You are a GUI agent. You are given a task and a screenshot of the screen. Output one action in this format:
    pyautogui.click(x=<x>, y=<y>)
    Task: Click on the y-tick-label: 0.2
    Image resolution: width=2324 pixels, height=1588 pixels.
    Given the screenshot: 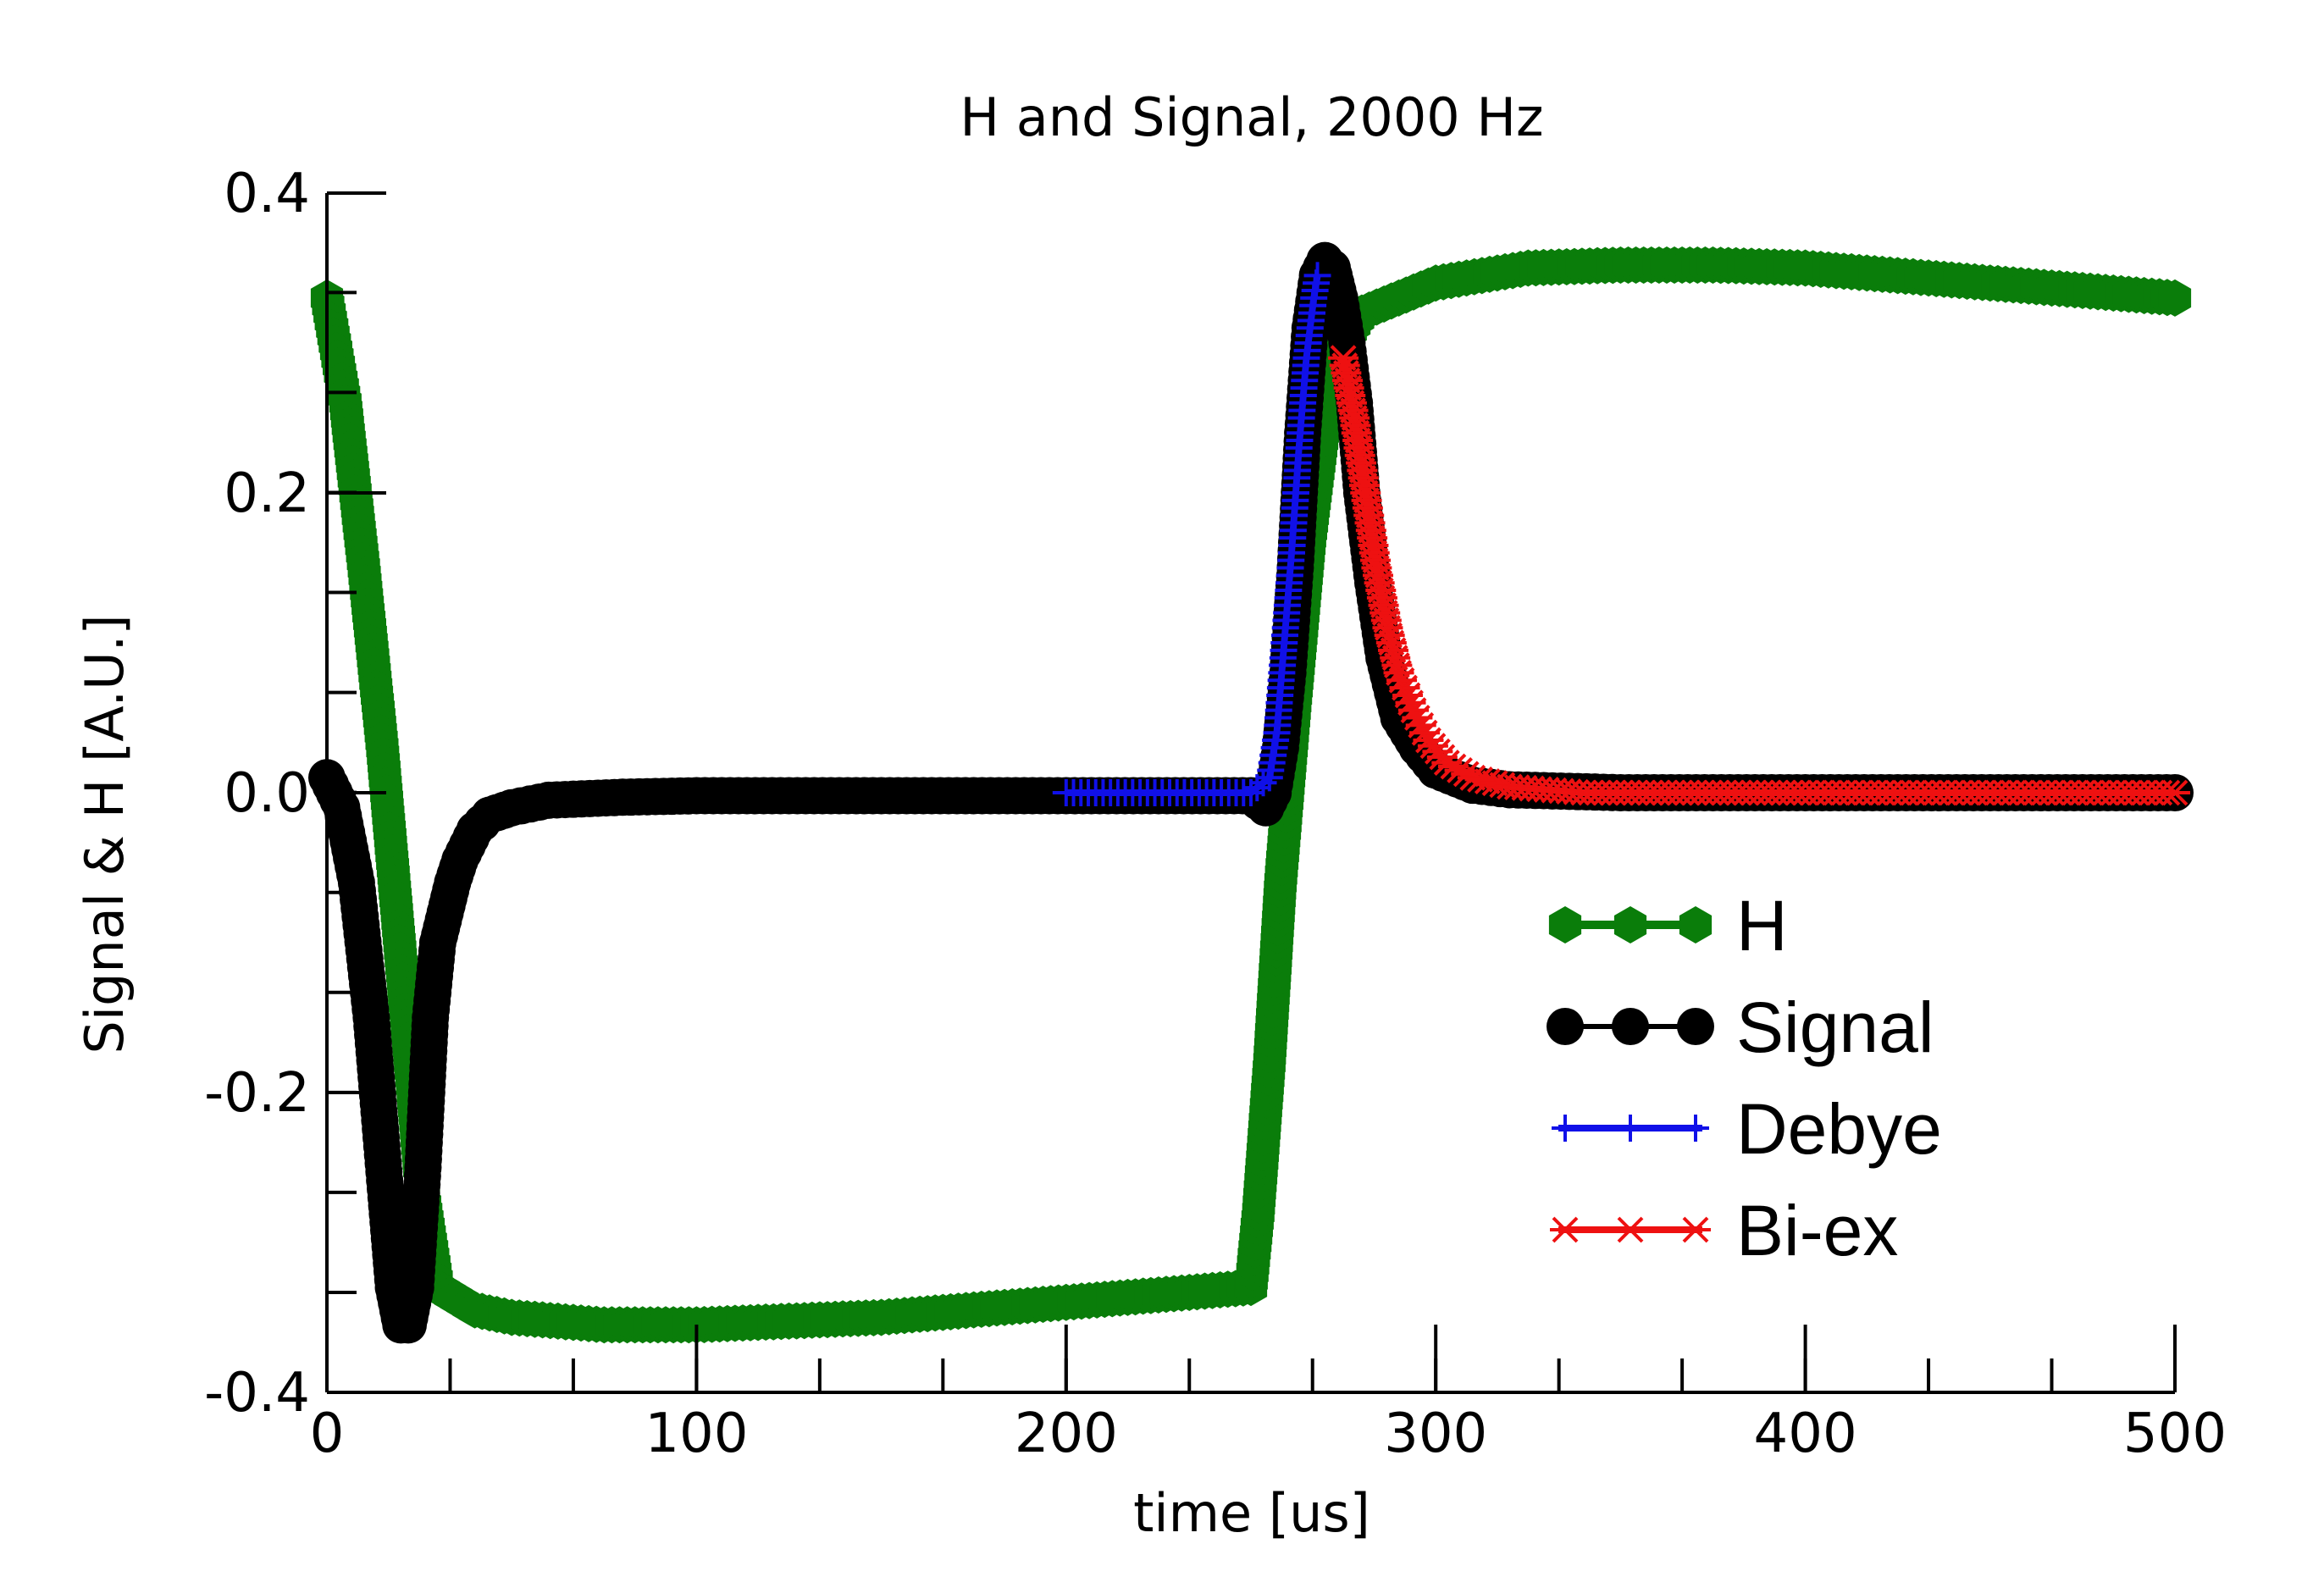 What is the action you would take?
    pyautogui.click(x=267, y=493)
    